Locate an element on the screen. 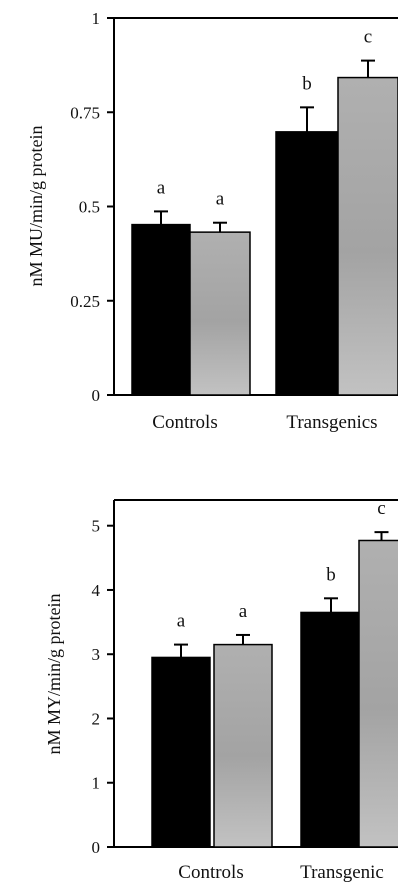 The image size is (398, 883). y-tick-label: 0.5 is located at coordinates (89, 207).